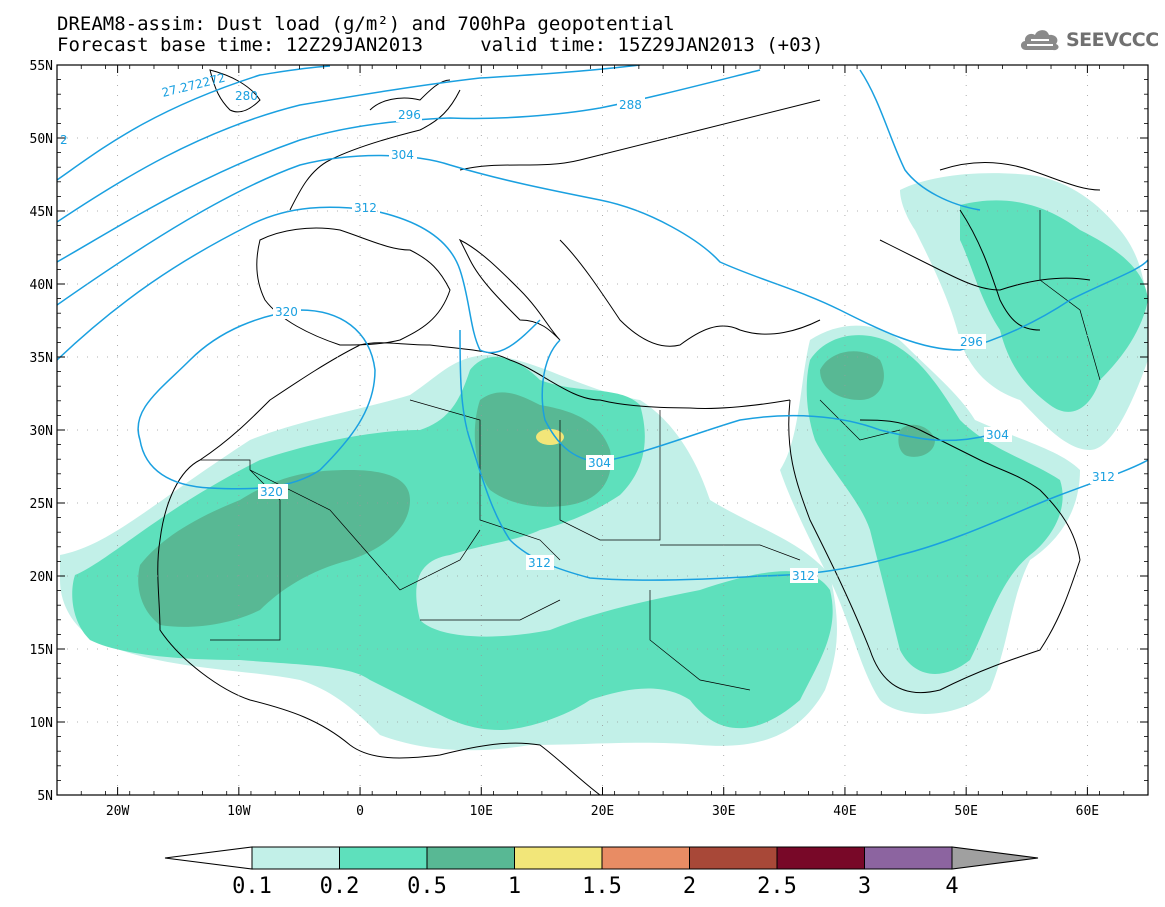 The width and height of the screenshot is (1165, 907). I want to click on lat-label: 50N, so click(41, 139).